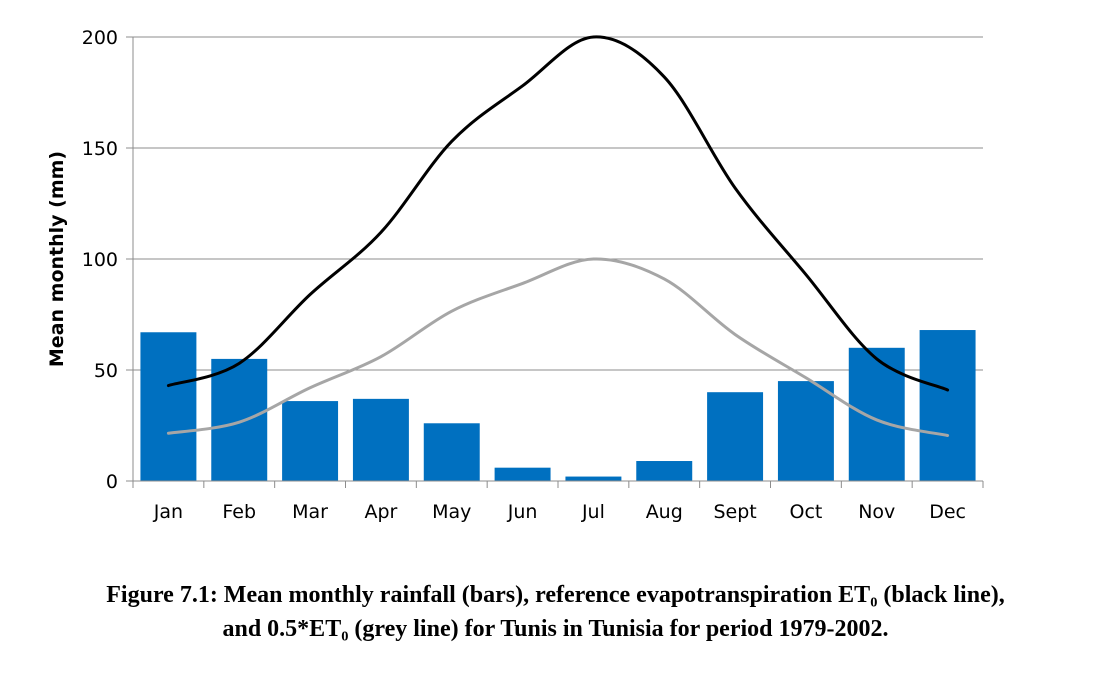  What do you see at coordinates (805, 512) in the screenshot?
I see `x-tick-label: Oct` at bounding box center [805, 512].